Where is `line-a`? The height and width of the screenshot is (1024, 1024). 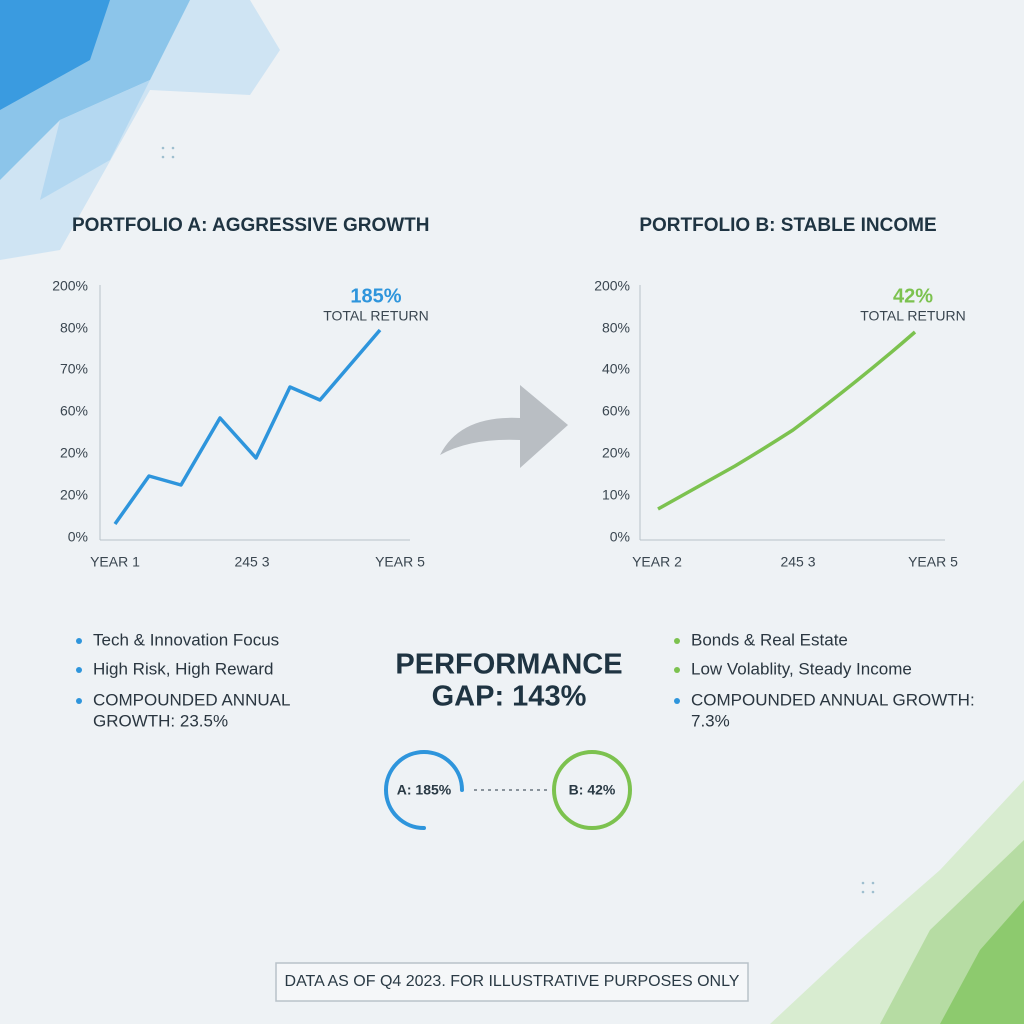 line-a is located at coordinates (247, 427).